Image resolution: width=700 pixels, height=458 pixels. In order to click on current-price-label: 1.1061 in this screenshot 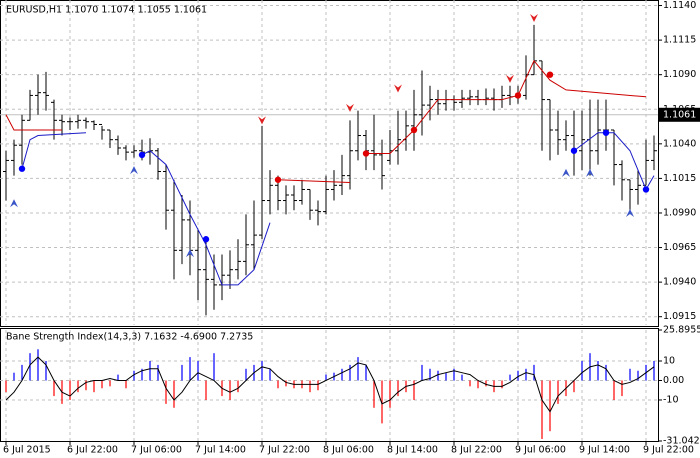, I will do `click(679, 114)`.